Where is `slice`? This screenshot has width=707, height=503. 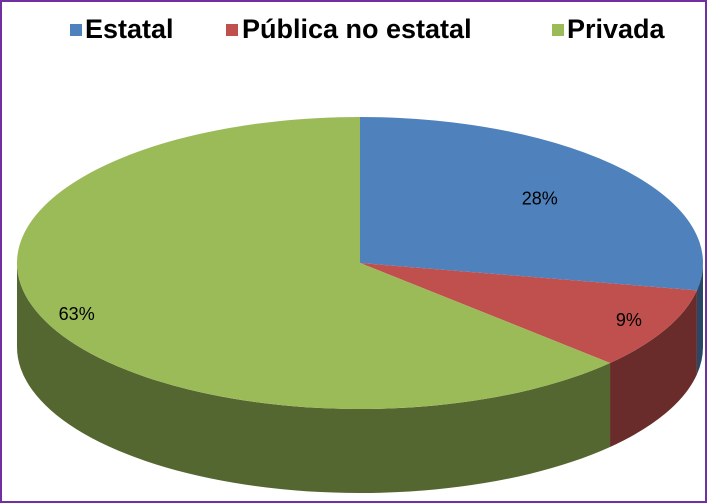 slice is located at coordinates (528, 313).